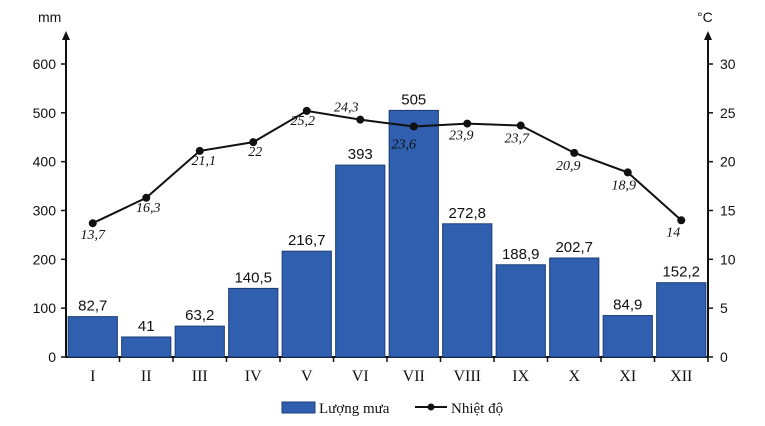 The image size is (765, 426). What do you see at coordinates (681, 272) in the screenshot?
I see `rainfall-bar-label: 152,2` at bounding box center [681, 272].